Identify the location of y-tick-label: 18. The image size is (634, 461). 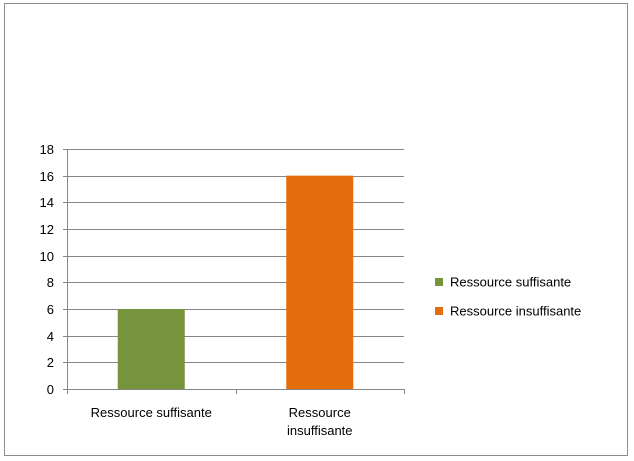
(47, 149).